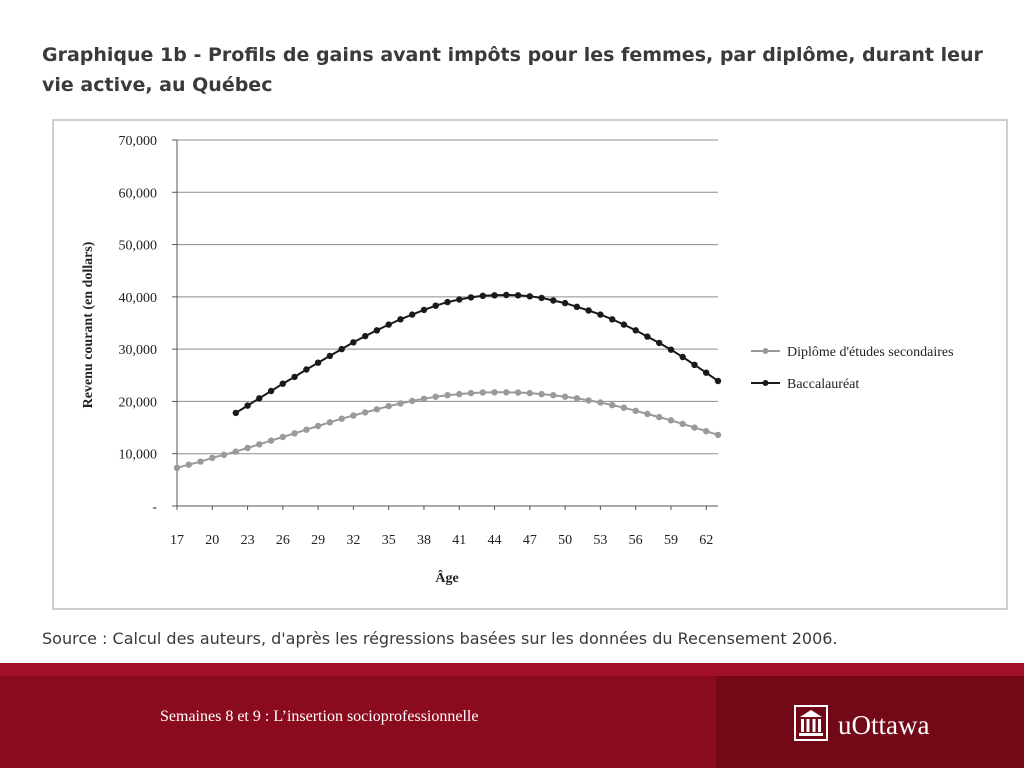 The width and height of the screenshot is (1024, 768). What do you see at coordinates (600, 540) in the screenshot?
I see `x-tick-label: 53` at bounding box center [600, 540].